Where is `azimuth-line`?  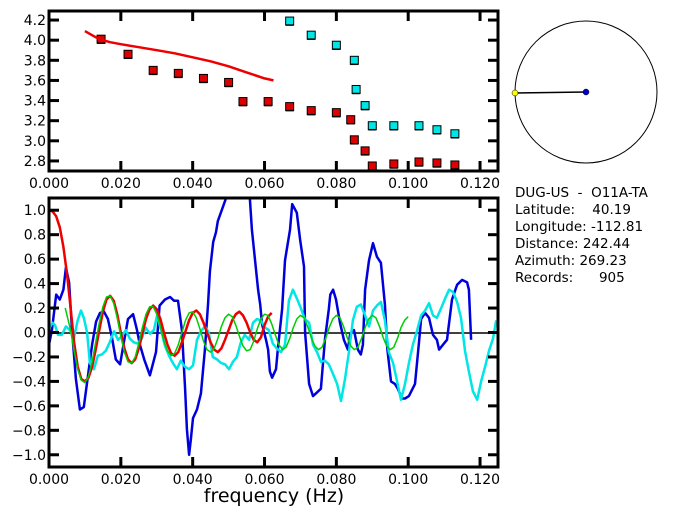
azimuth-line is located at coordinates (550, 92).